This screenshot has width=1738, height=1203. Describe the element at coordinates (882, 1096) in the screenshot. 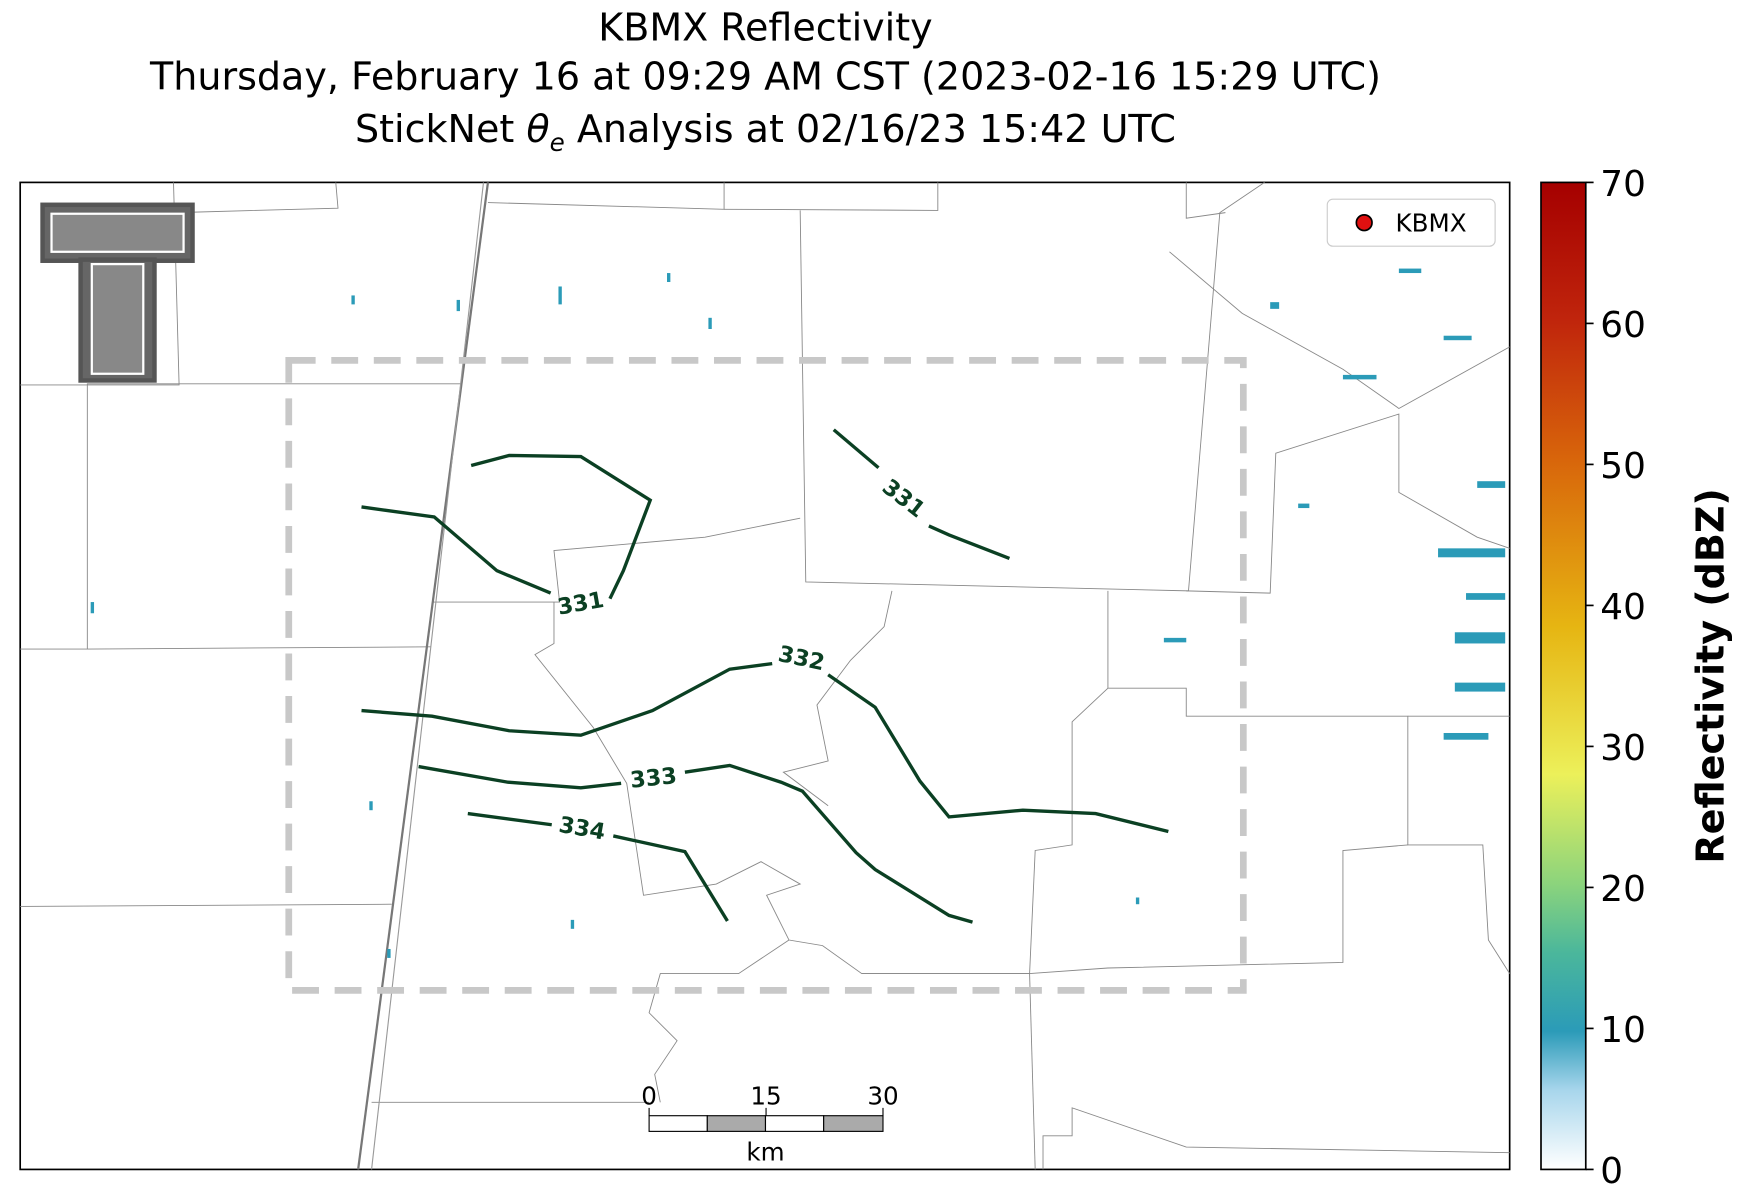

I see `scale-tick-label: 30` at that location.